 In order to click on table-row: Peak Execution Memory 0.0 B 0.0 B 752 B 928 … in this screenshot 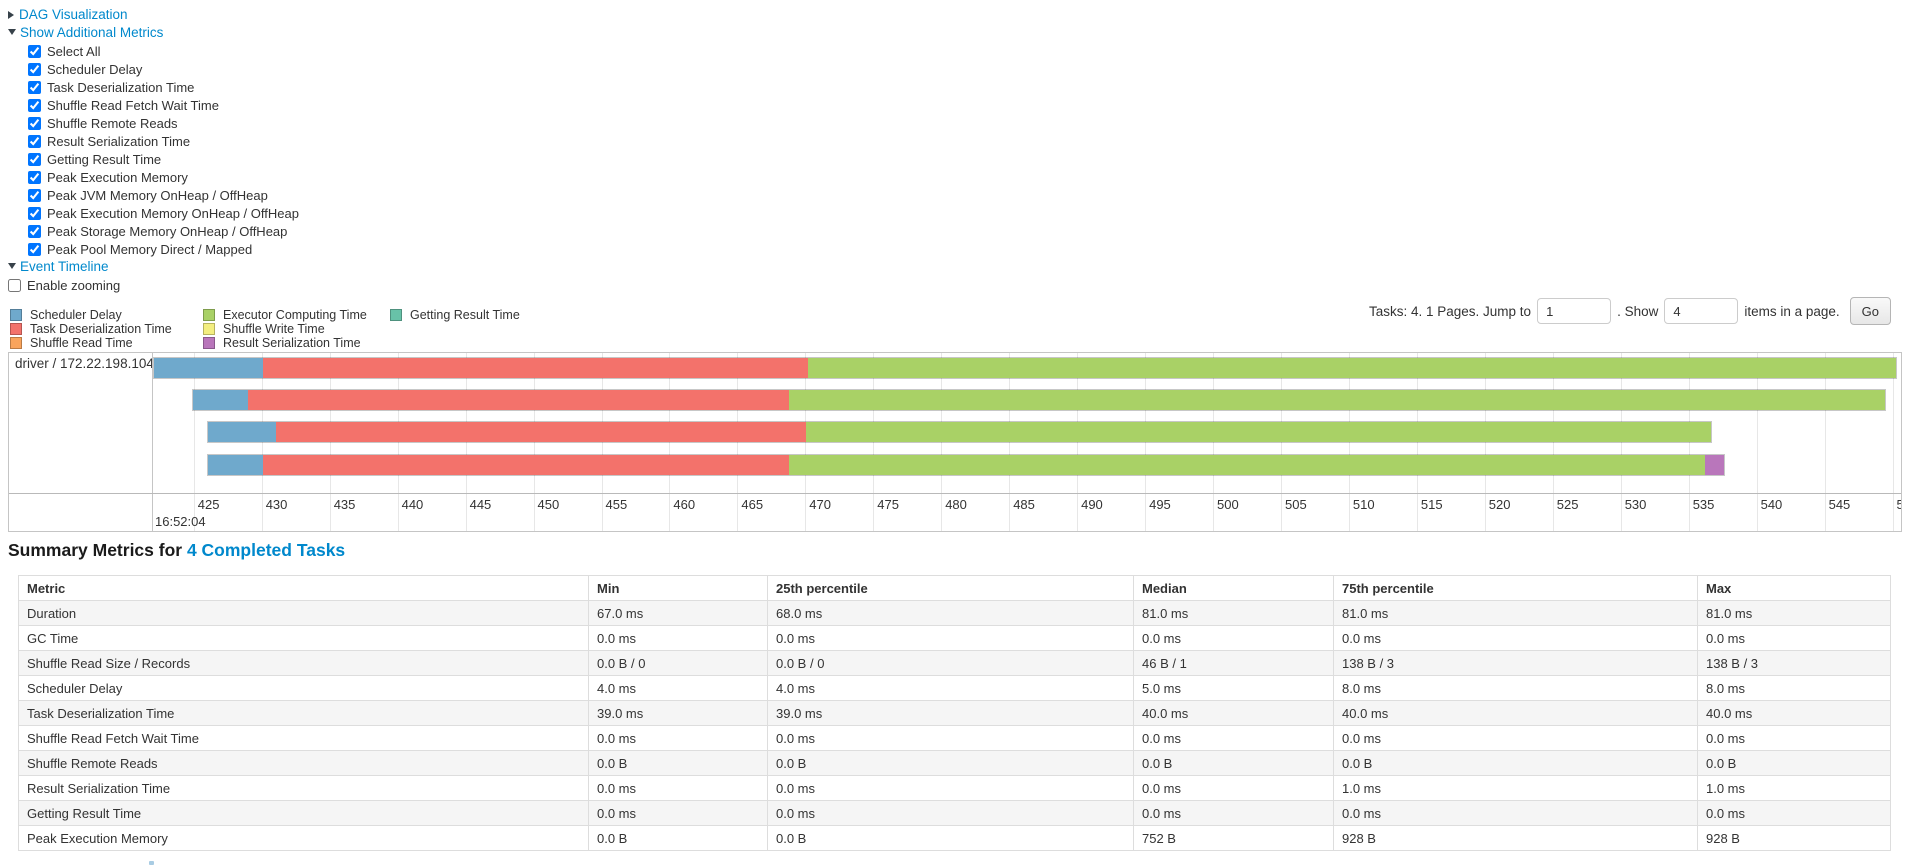, I will do `click(954, 838)`.